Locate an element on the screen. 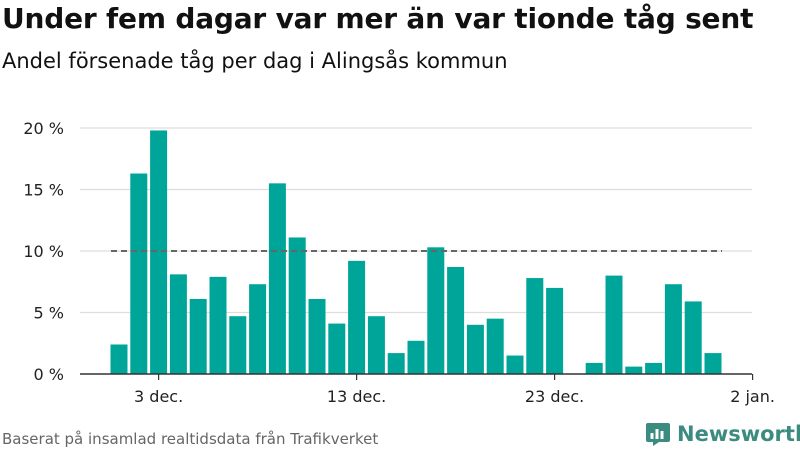 The image size is (800, 450). brand-name: Newsworthy is located at coordinates (738, 434).